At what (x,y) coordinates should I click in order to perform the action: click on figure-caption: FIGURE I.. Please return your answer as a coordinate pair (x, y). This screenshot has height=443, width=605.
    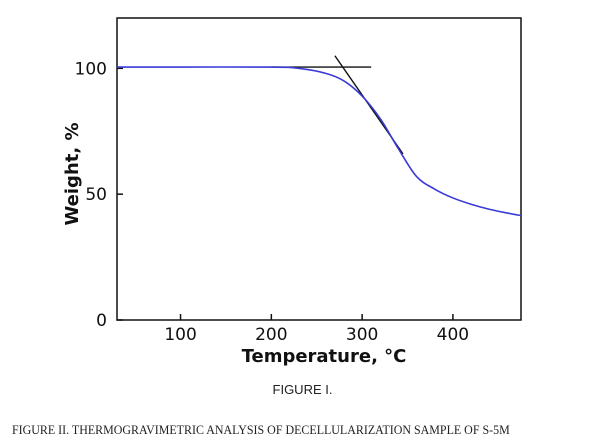
    Looking at the image, I should click on (302, 389).